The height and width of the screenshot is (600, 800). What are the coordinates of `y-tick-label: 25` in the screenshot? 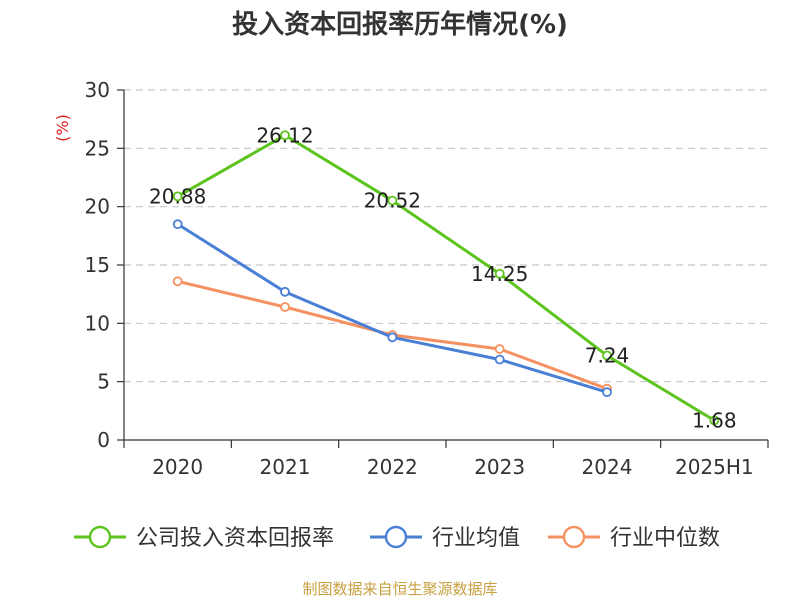 It's located at (97, 148).